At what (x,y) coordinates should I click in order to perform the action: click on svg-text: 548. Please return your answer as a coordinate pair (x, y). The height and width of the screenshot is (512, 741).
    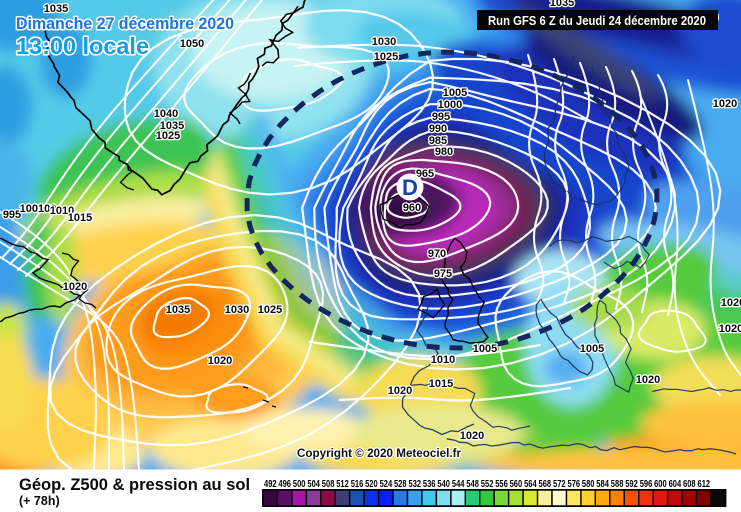
    Looking at the image, I should click on (472, 484).